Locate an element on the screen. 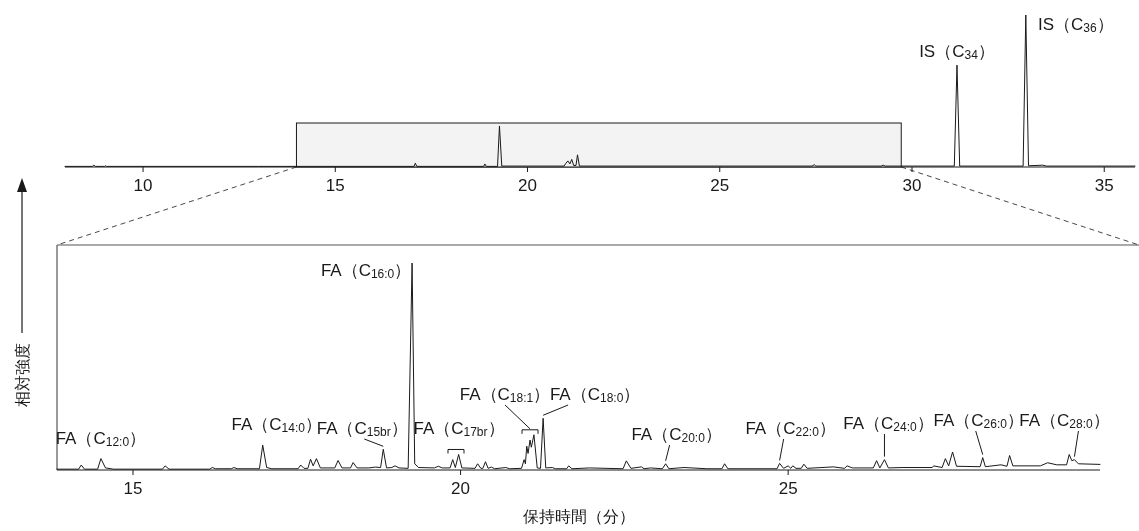 This screenshot has height=531, width=1139. annotation: IS（C$_{36}$） is located at coordinates (1075, 25).